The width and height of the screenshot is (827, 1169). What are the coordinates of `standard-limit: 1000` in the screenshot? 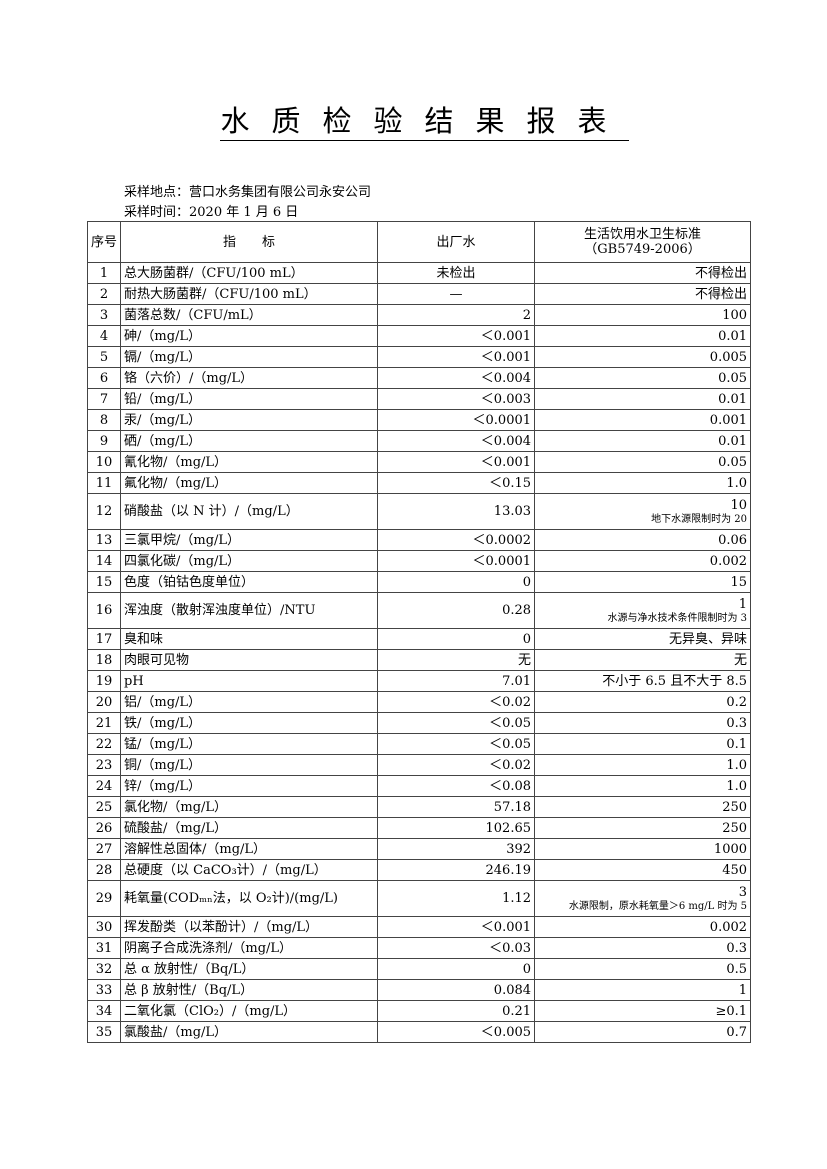 It's located at (730, 849).